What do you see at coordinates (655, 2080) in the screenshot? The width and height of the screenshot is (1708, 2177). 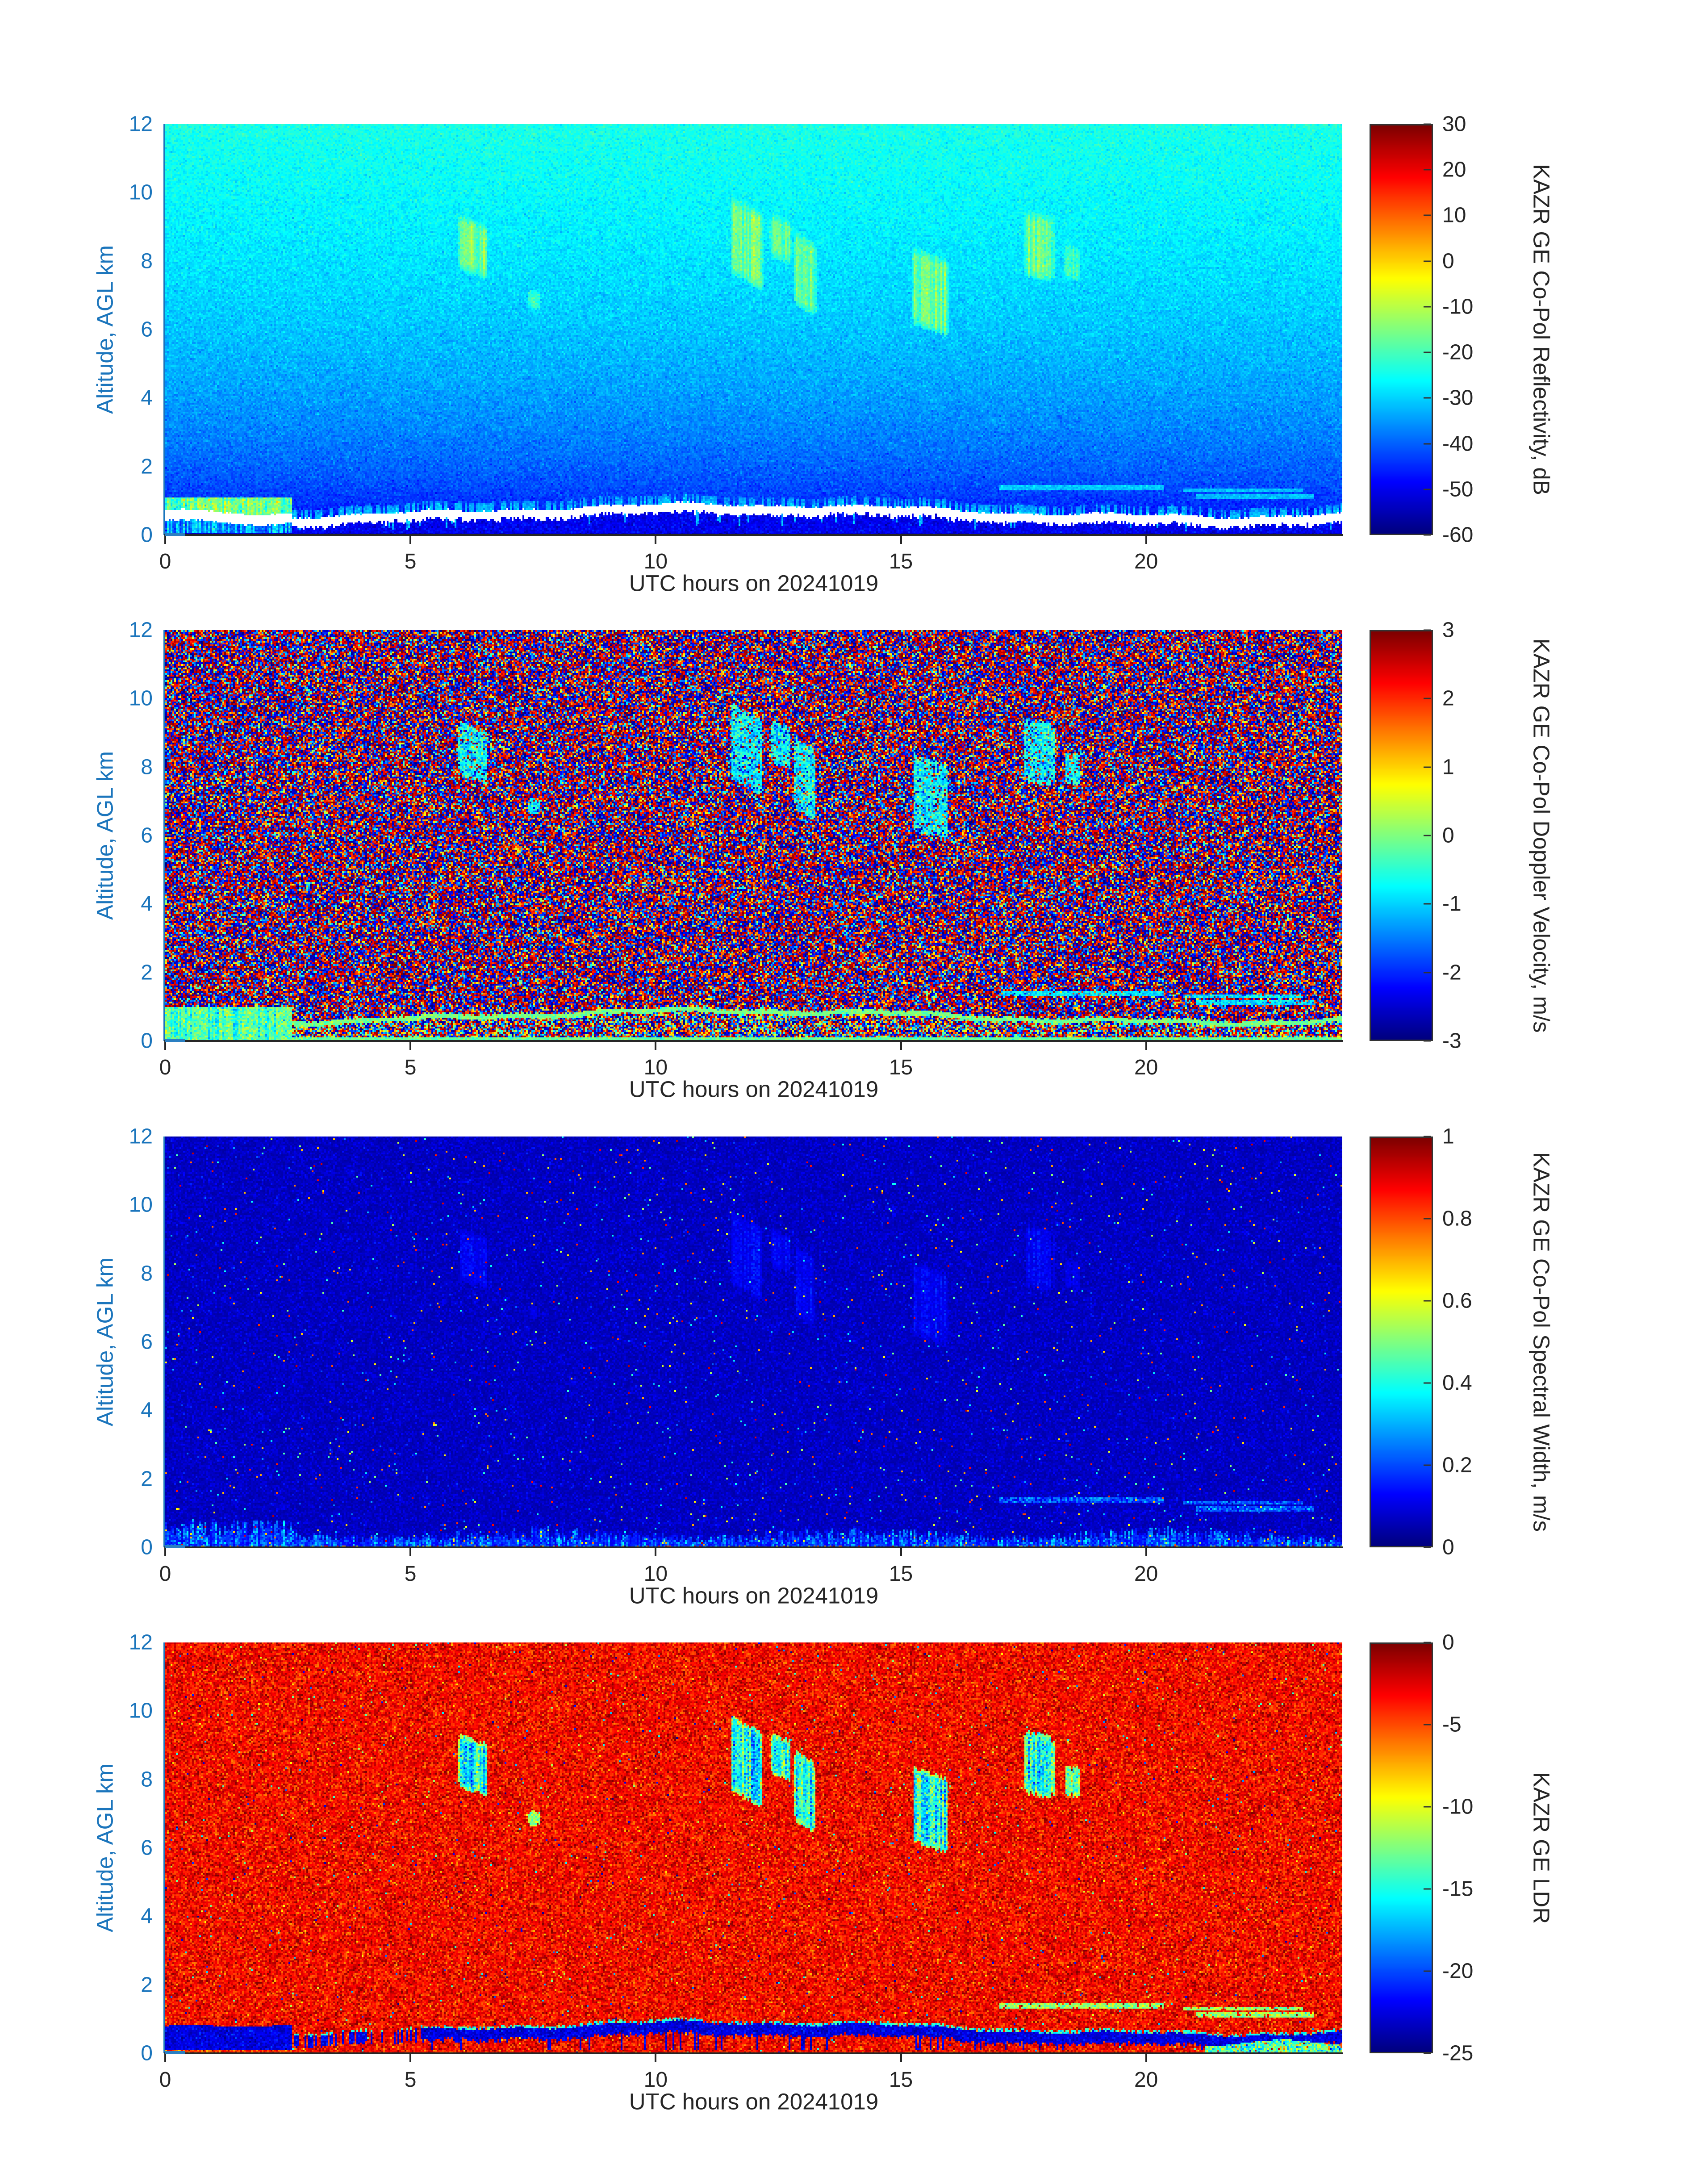 I see `x-tick-label: 10` at bounding box center [655, 2080].